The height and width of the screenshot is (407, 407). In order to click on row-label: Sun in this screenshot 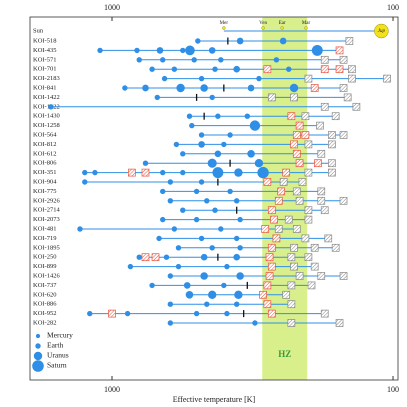, I will do `click(38, 30)`.